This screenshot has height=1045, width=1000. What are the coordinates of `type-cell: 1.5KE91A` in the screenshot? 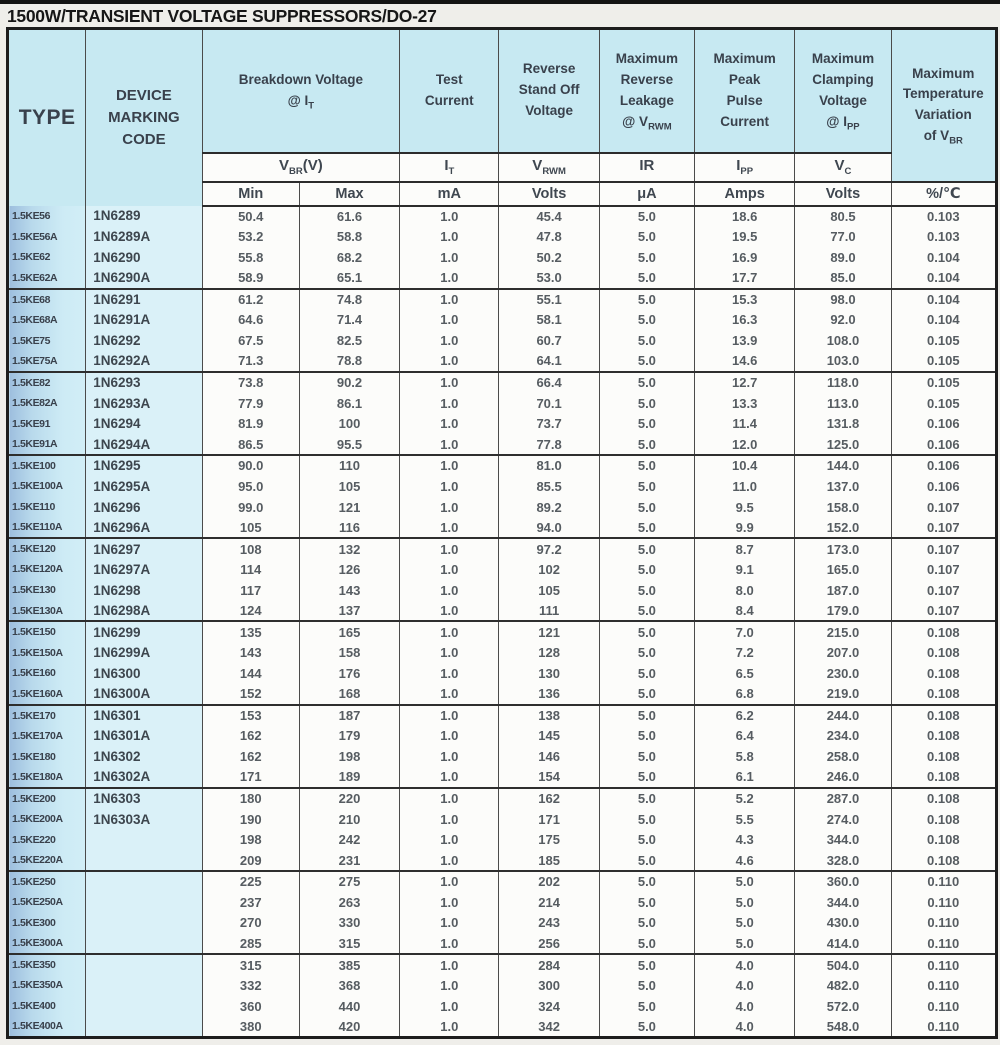 It's located at (46, 445).